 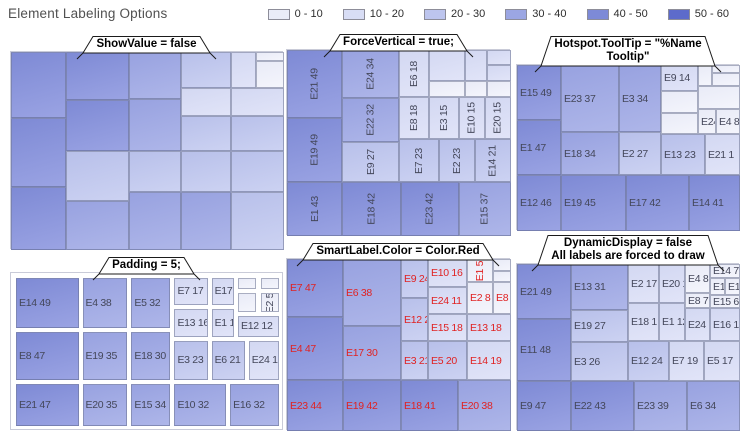 I want to click on treemap-cell: E22 32, so click(x=370, y=120).